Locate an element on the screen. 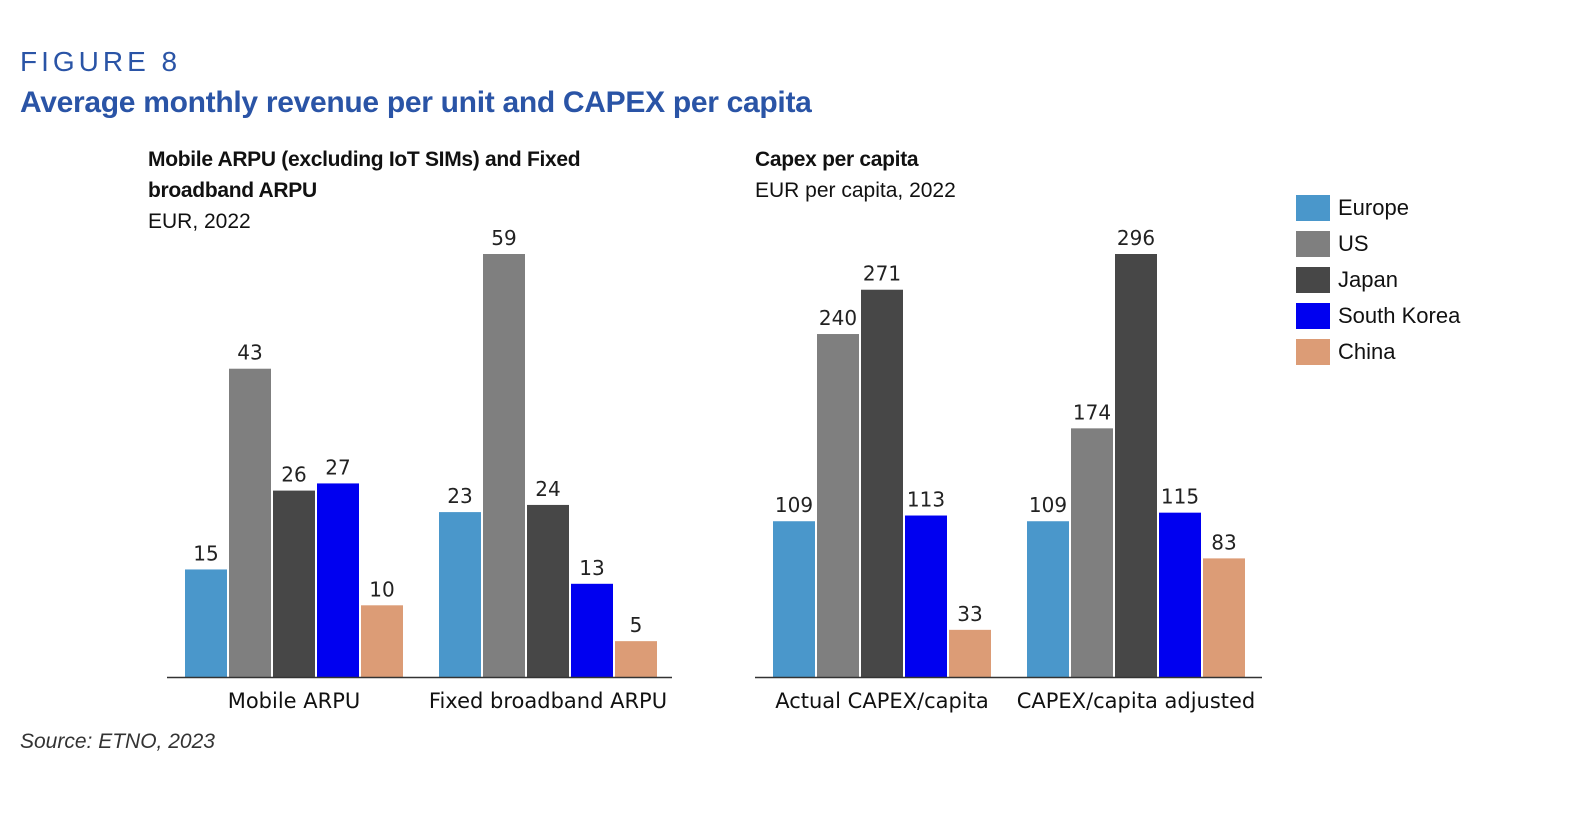 The width and height of the screenshot is (1588, 820). left-panel-title-line-2: broadband ARPU is located at coordinates (232, 190).